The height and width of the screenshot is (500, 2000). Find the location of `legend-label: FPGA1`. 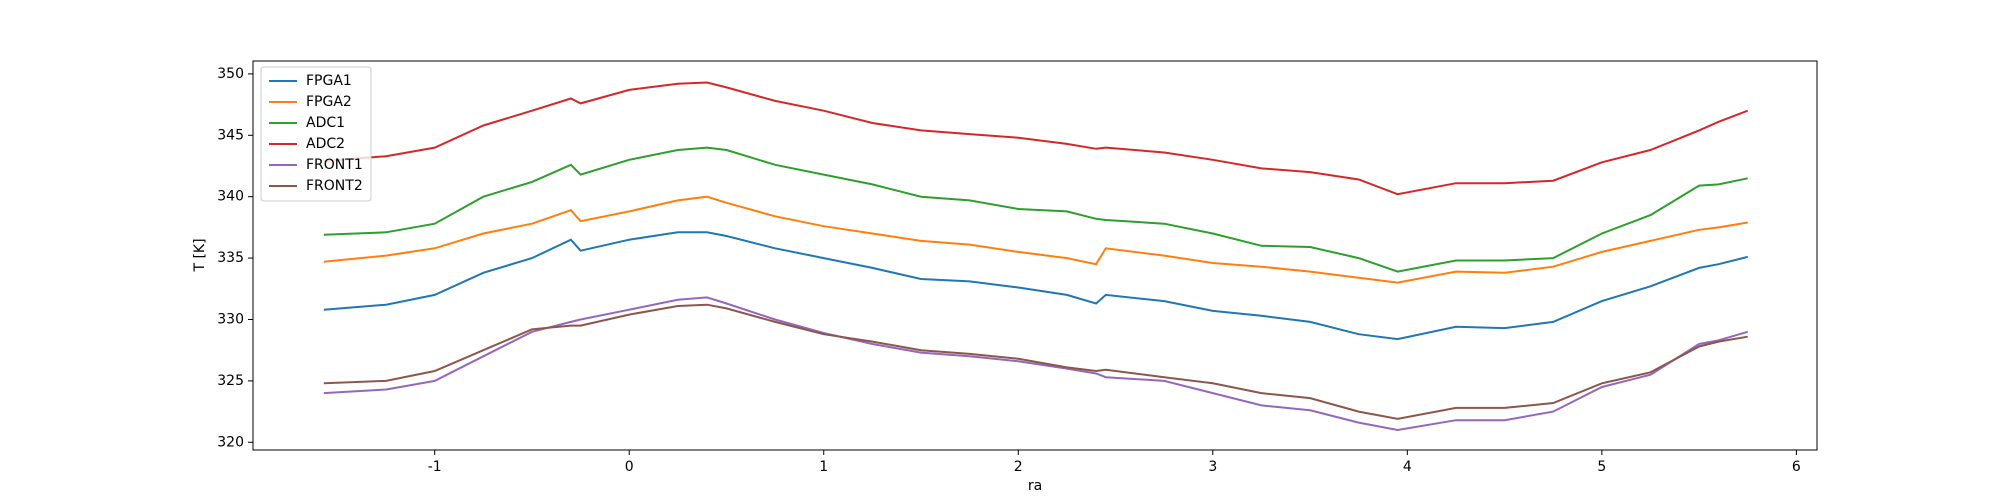

legend-label: FPGA1 is located at coordinates (329, 81).